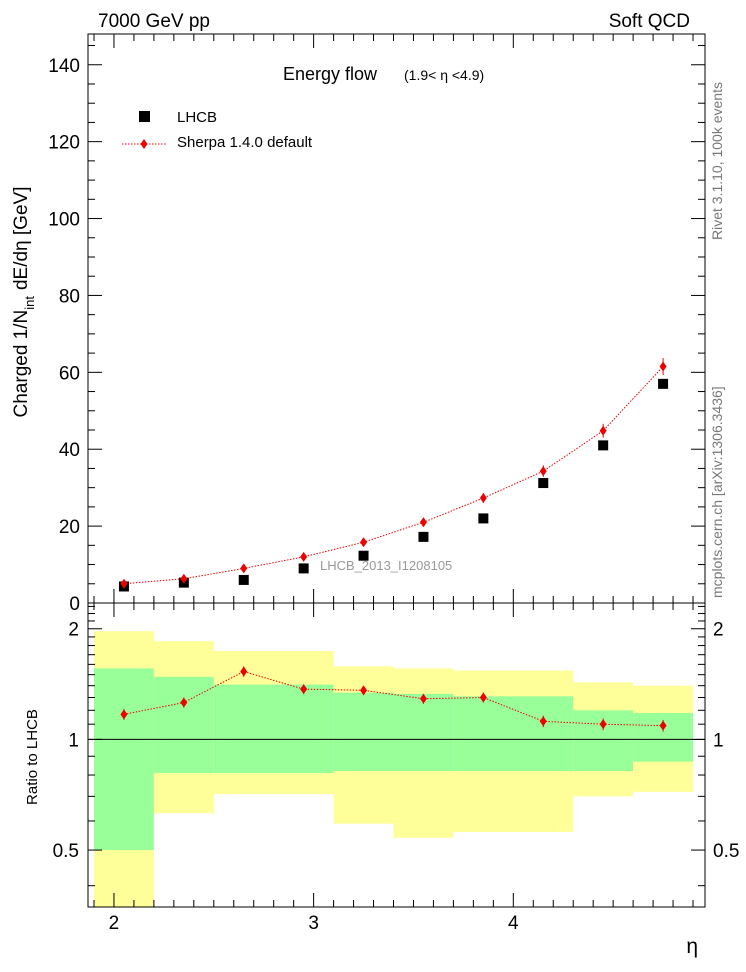 This screenshot has height=972, width=746. Describe the element at coordinates (29, 303) in the screenshot. I see `y-label-sub: int` at that location.